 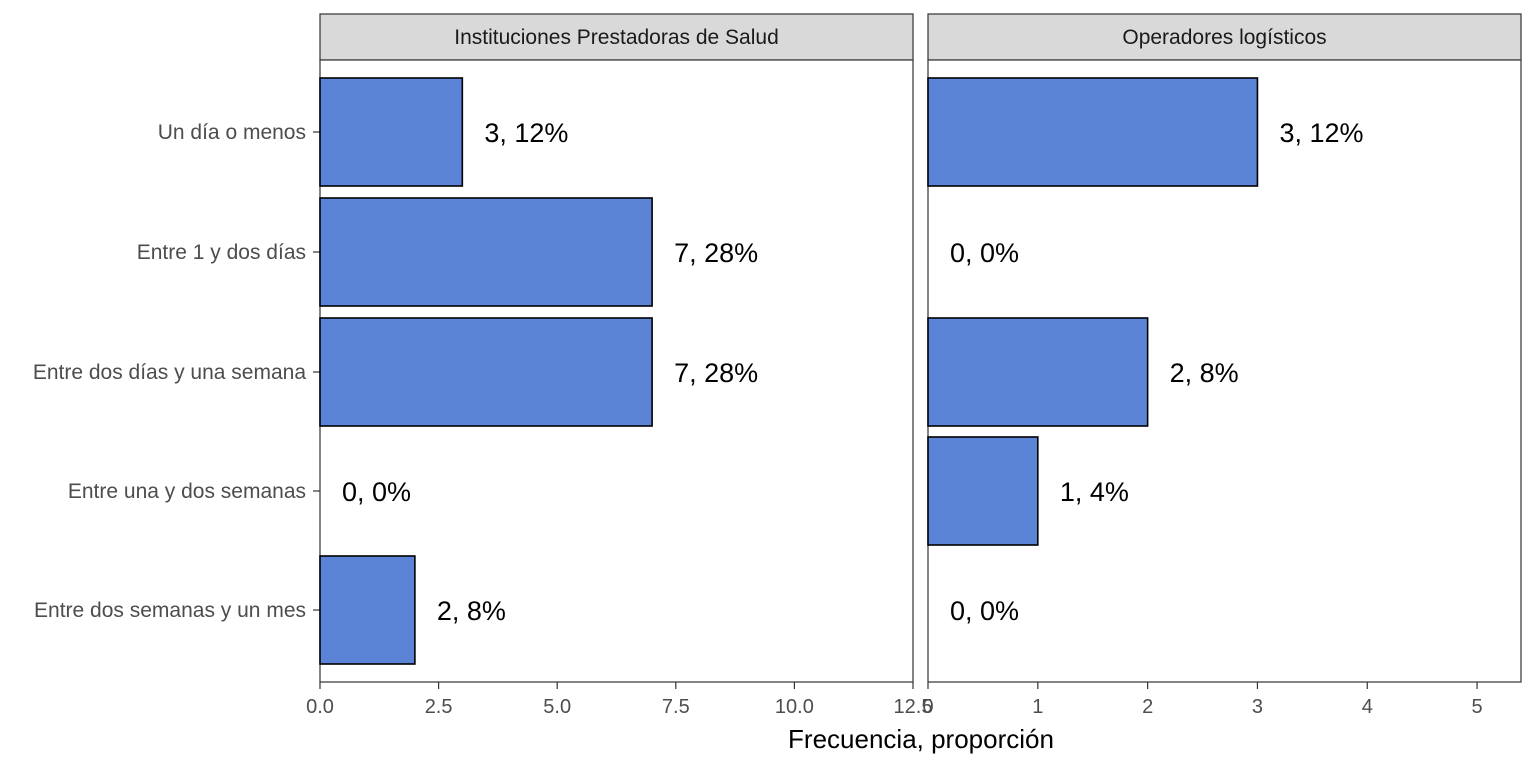 I want to click on x-tick-label: 2, so click(x=1147, y=707).